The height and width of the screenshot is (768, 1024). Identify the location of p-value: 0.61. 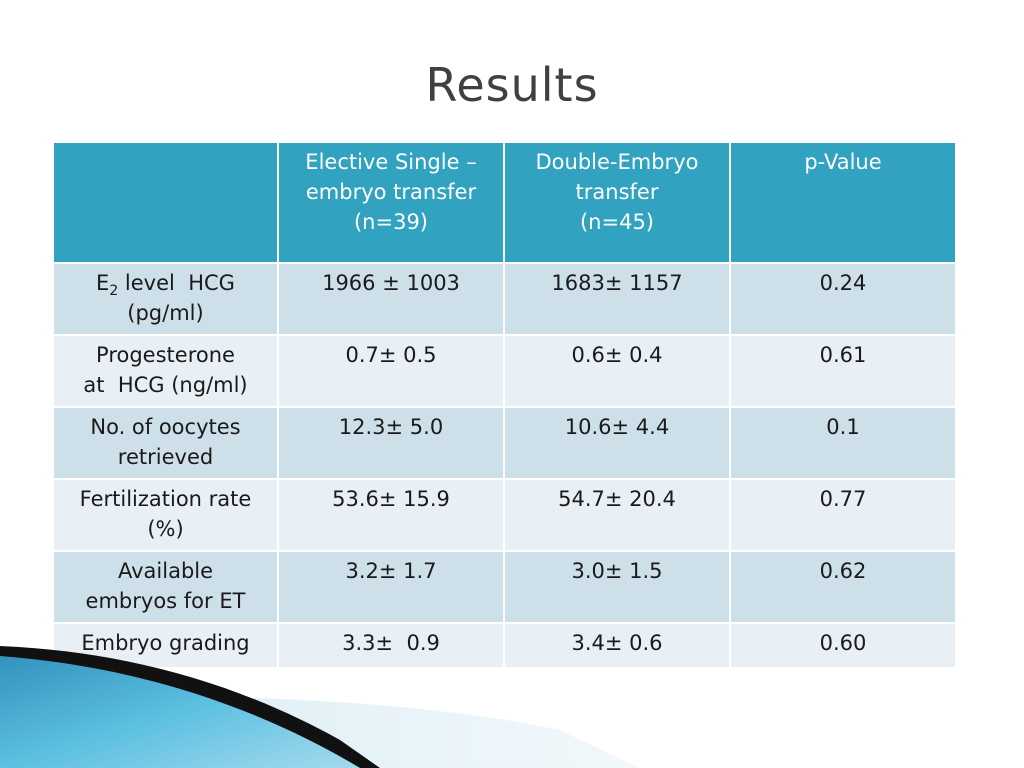
(843, 371).